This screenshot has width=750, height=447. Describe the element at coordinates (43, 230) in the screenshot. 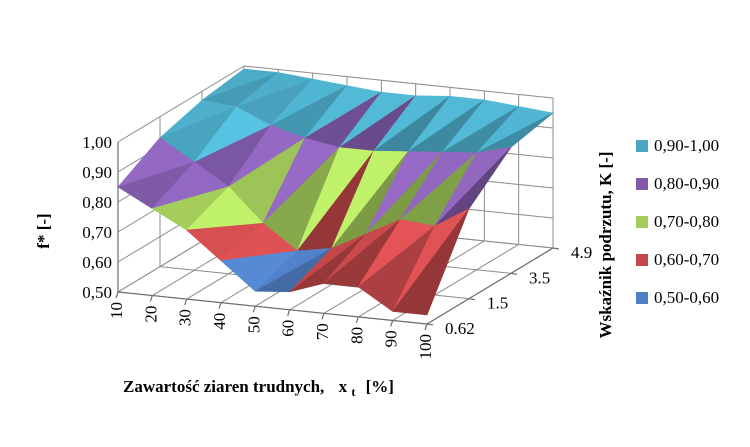

I see `y-axis-title: f* [-]` at that location.